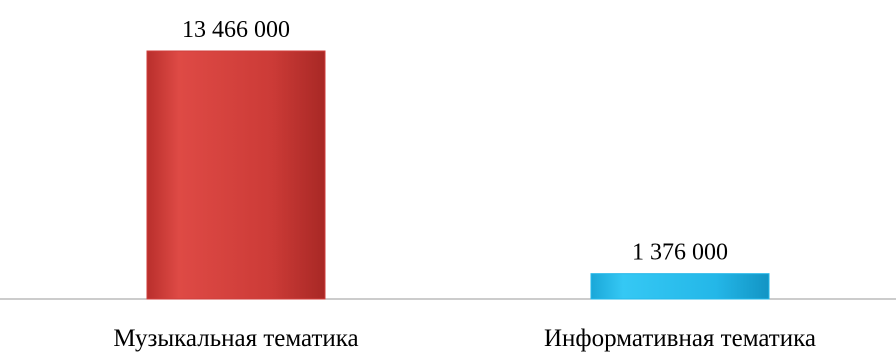  What do you see at coordinates (680, 338) in the screenshot?
I see `category-label-2: Информативная тематика` at bounding box center [680, 338].